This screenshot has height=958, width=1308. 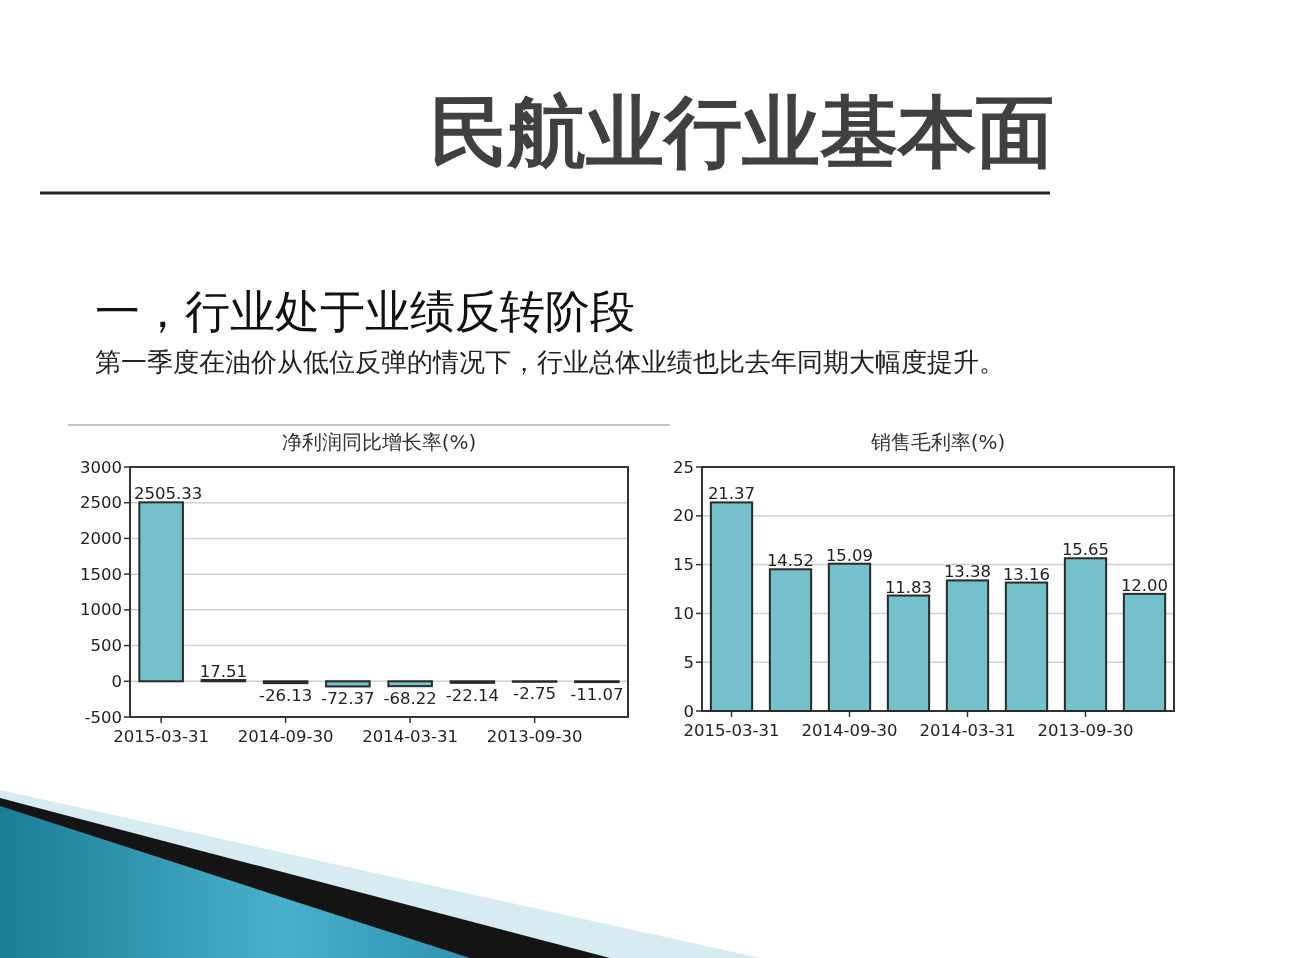 I want to click on text: 一，行业处于业绩反转阶段, so click(x=365, y=311).